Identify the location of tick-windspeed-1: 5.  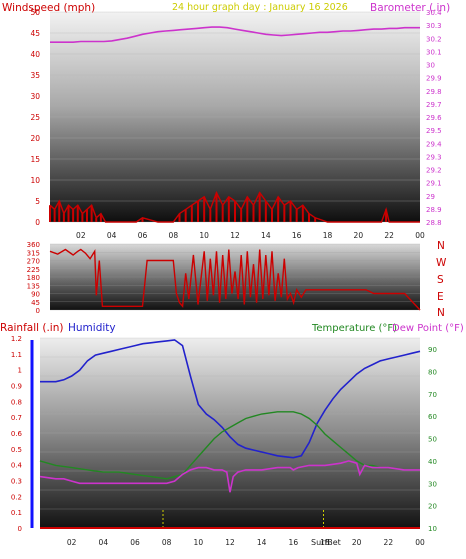
(37, 201).